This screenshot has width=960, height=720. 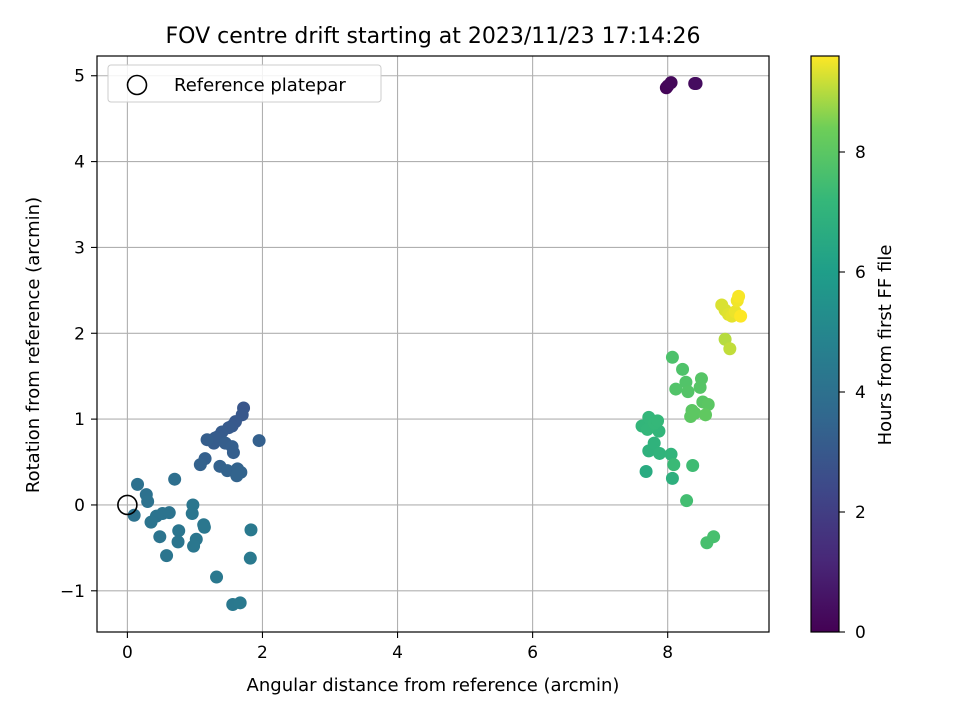 What do you see at coordinates (127, 653) in the screenshot?
I see `x-tick-label: 0` at bounding box center [127, 653].